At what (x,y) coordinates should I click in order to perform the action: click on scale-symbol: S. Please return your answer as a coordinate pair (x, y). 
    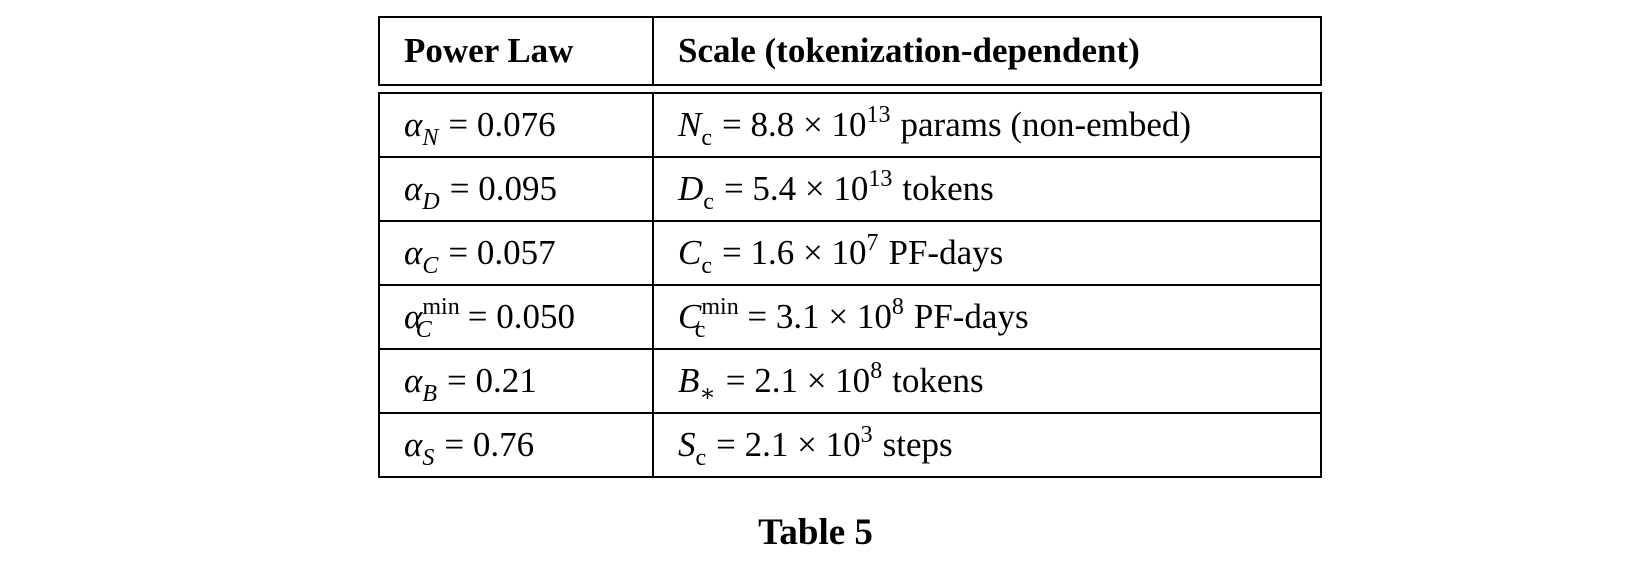
    Looking at the image, I should click on (687, 444).